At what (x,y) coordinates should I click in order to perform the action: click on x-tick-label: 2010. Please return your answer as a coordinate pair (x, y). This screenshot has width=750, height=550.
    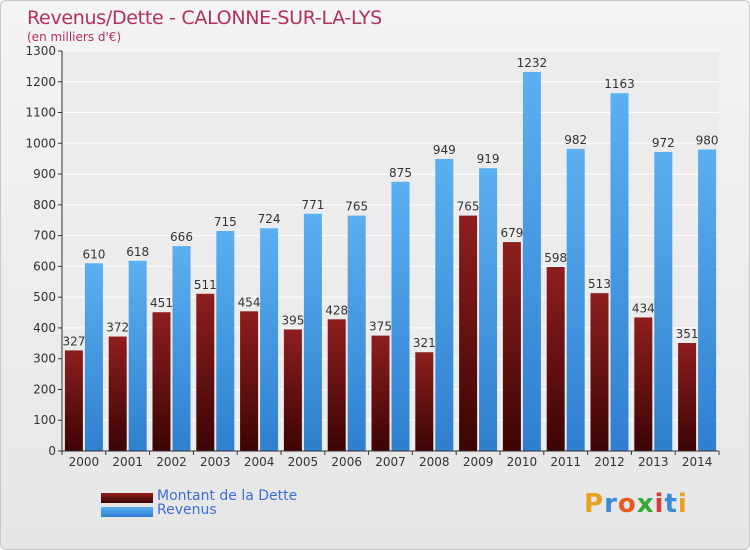
    Looking at the image, I should click on (522, 462).